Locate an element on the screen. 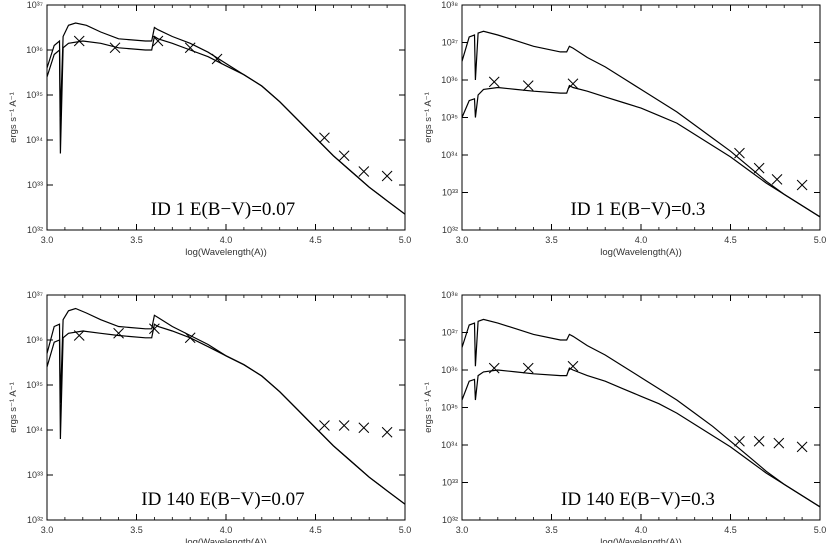  panel-annotation: ID 140 E(B−V)=0.3 is located at coordinates (638, 499).